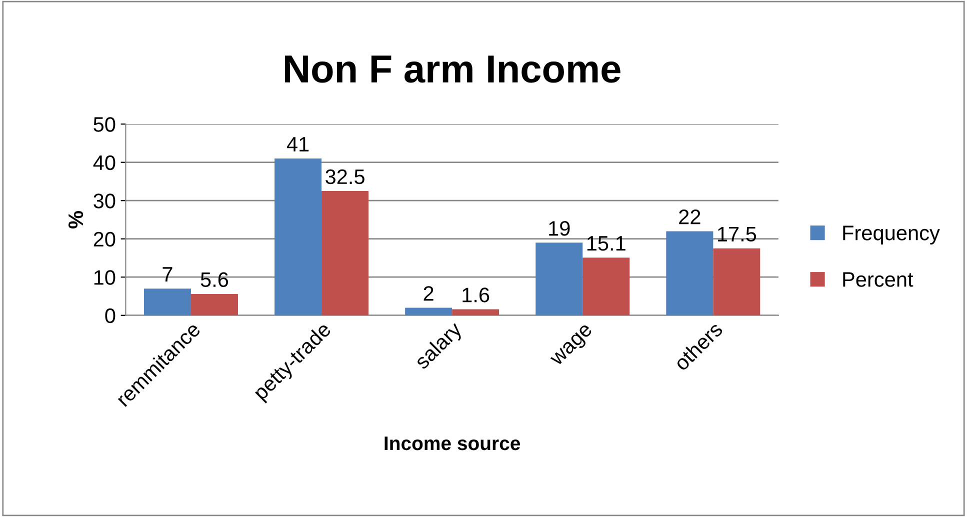 This screenshot has height=517, width=967. What do you see at coordinates (105, 239) in the screenshot?
I see `y-tick-label: 20` at bounding box center [105, 239].